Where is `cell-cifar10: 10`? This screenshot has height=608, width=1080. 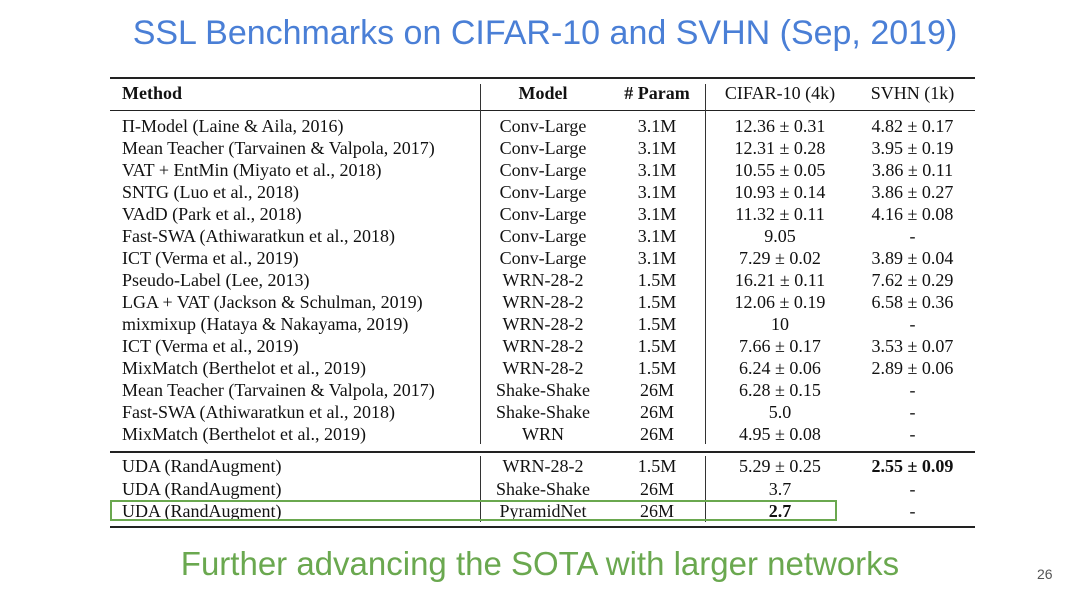 cell-cifar10: 10 is located at coordinates (780, 324).